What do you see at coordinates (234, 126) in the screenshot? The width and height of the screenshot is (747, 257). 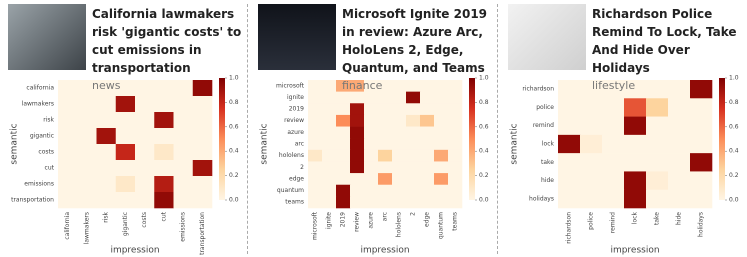 I see `colorbar-tick-label: 0.6` at bounding box center [234, 126].